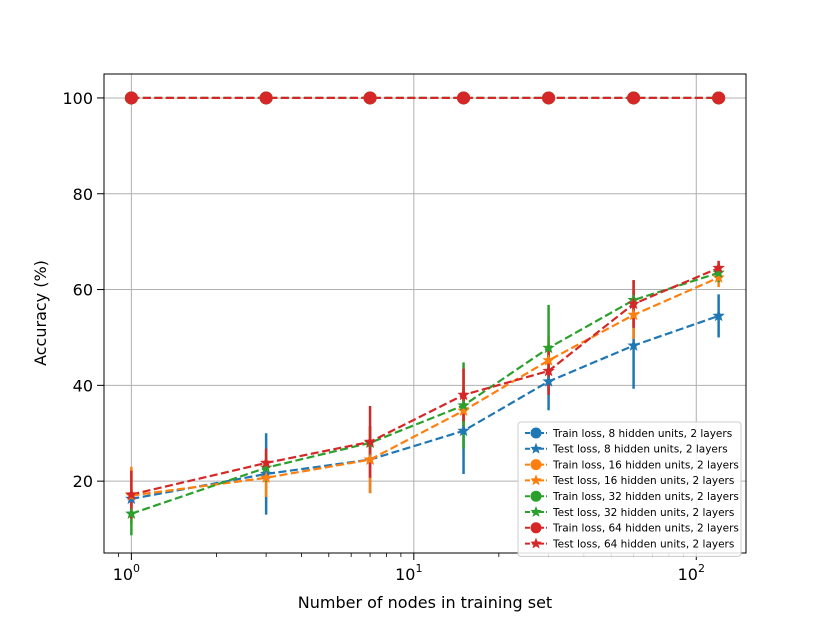  What do you see at coordinates (645, 529) in the screenshot?
I see `legend-label: Train loss, 64 hidden units, 2 layers` at bounding box center [645, 529].